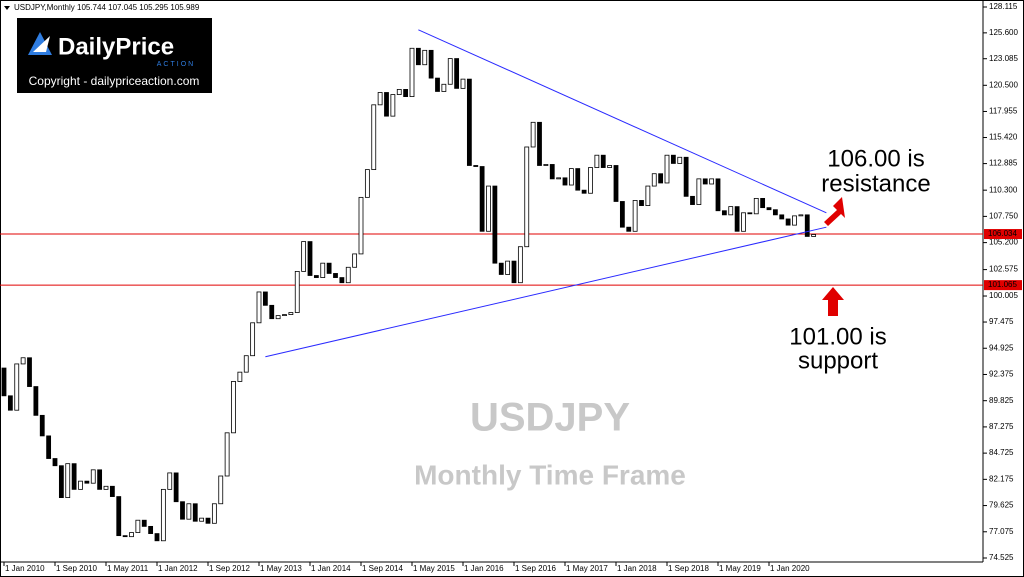 This screenshot has height=577, width=1024. I want to click on price-label: 101.065, so click(1002, 284).